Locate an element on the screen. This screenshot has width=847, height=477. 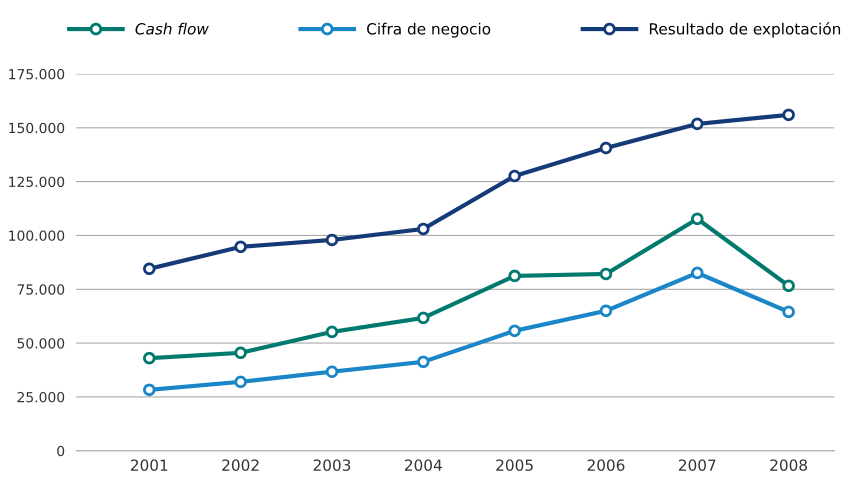
x-tick-label: 2008 is located at coordinates (789, 465).